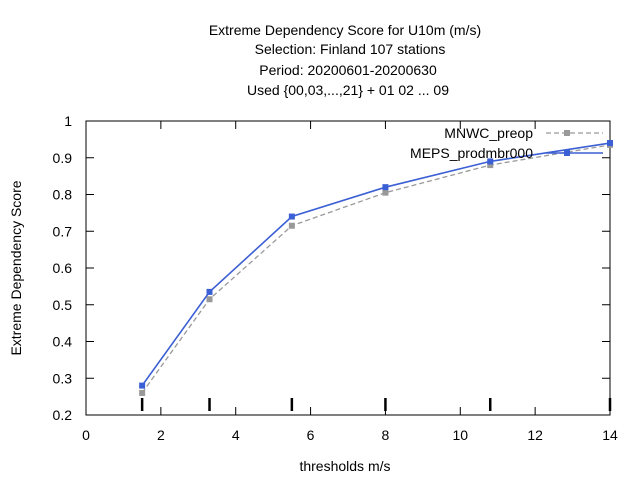  Describe the element at coordinates (488, 133) in the screenshot. I see `legend-label: MNWC_preop` at that location.